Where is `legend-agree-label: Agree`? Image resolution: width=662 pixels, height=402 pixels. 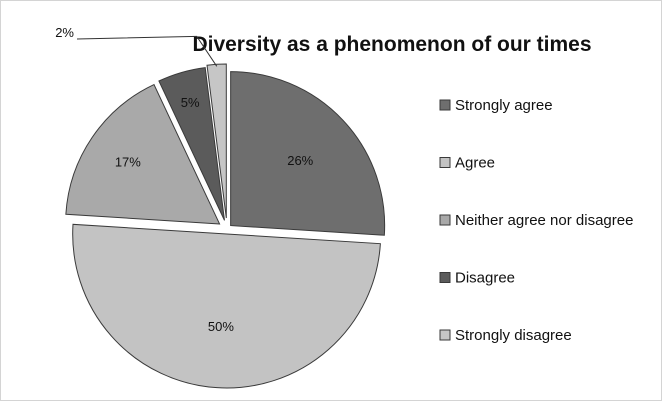
legend-agree-label: Agree is located at coordinates (475, 163).